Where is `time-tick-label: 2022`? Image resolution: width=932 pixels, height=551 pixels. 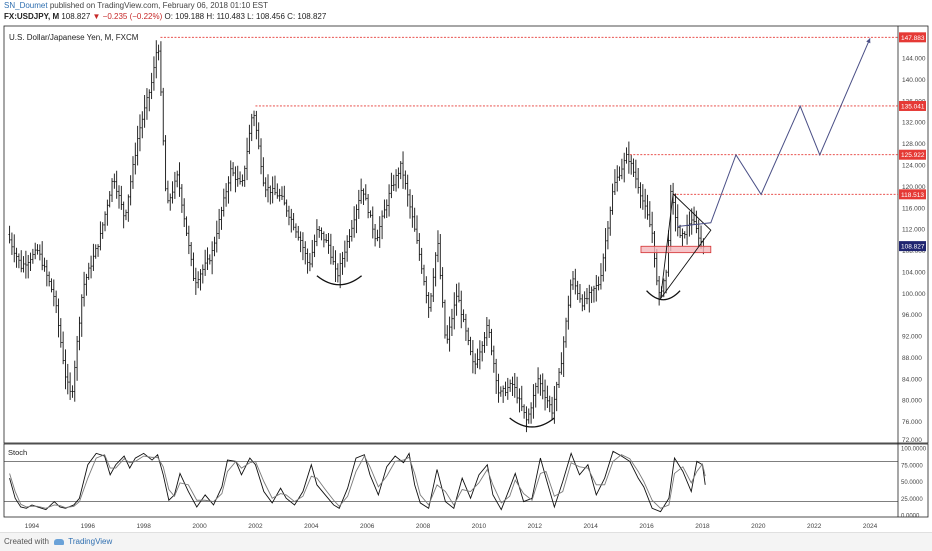 time-tick-label: 2022 is located at coordinates (814, 526).